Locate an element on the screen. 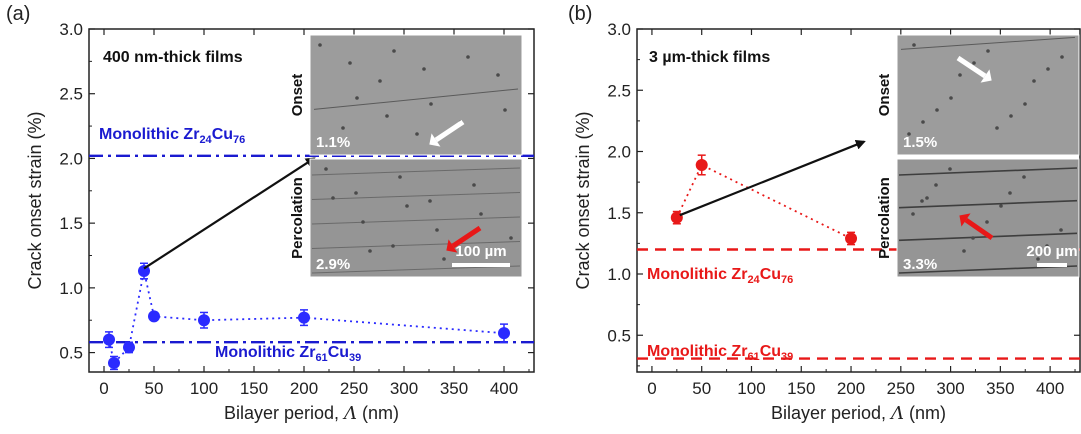  ref-label-main: Monolithic Zr is located at coordinates (697, 274).